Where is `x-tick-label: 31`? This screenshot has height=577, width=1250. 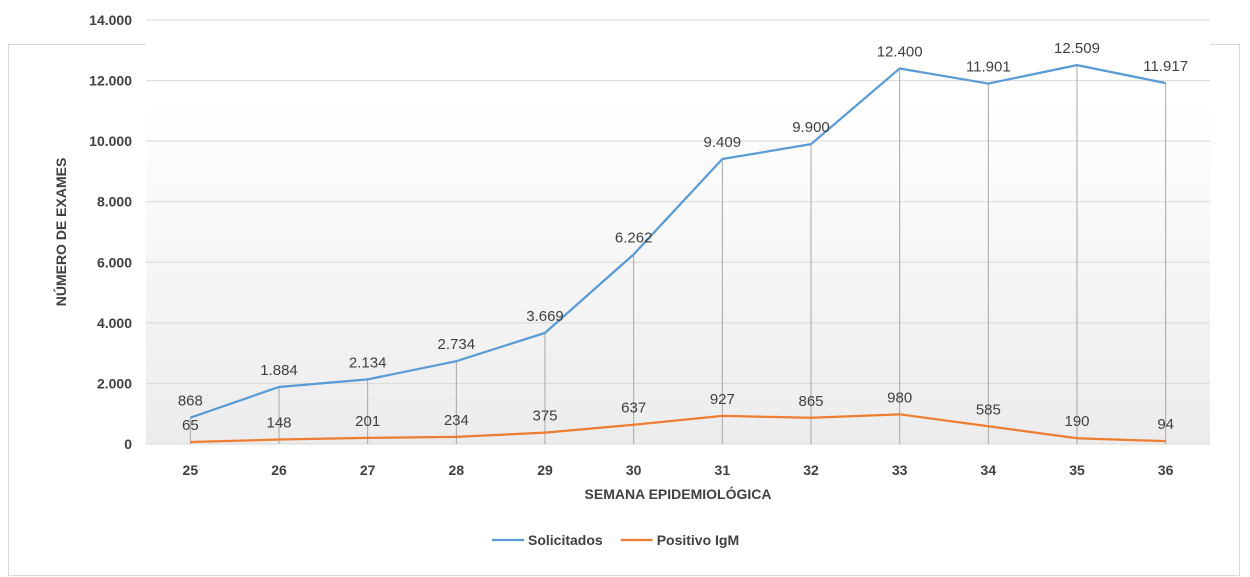
x-tick-label: 31 is located at coordinates (723, 470).